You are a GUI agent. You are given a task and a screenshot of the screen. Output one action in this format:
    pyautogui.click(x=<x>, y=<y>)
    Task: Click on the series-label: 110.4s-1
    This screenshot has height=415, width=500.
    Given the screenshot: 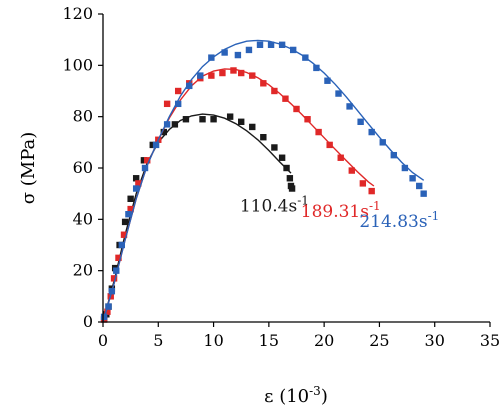 What is the action you would take?
    pyautogui.click(x=274, y=205)
    